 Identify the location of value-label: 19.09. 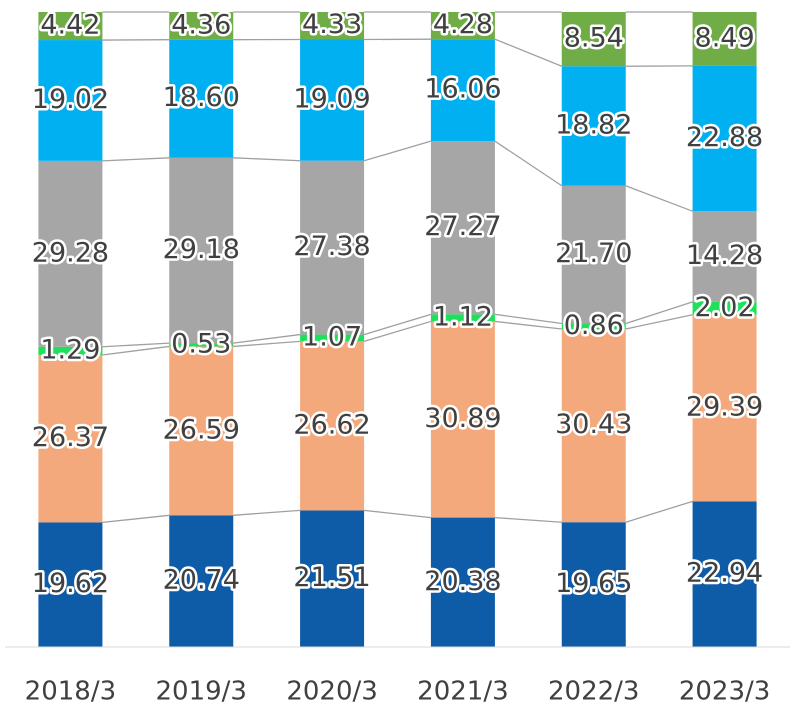
(331, 99).